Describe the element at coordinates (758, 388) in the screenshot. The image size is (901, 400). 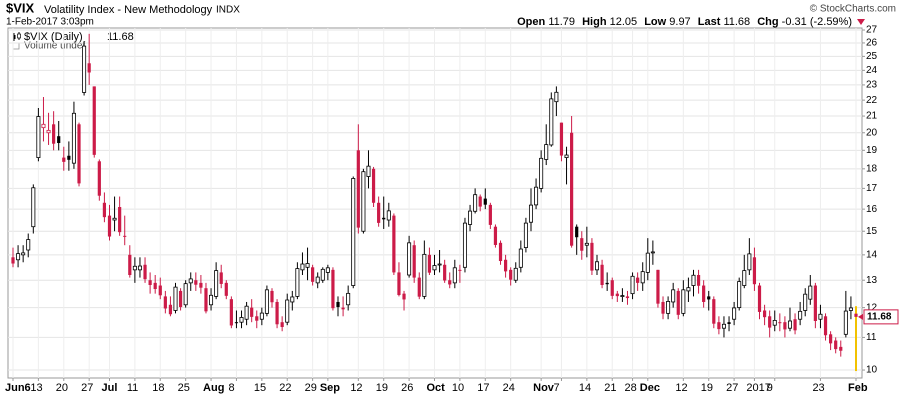
I see `x-tick-label: 2017` at that location.